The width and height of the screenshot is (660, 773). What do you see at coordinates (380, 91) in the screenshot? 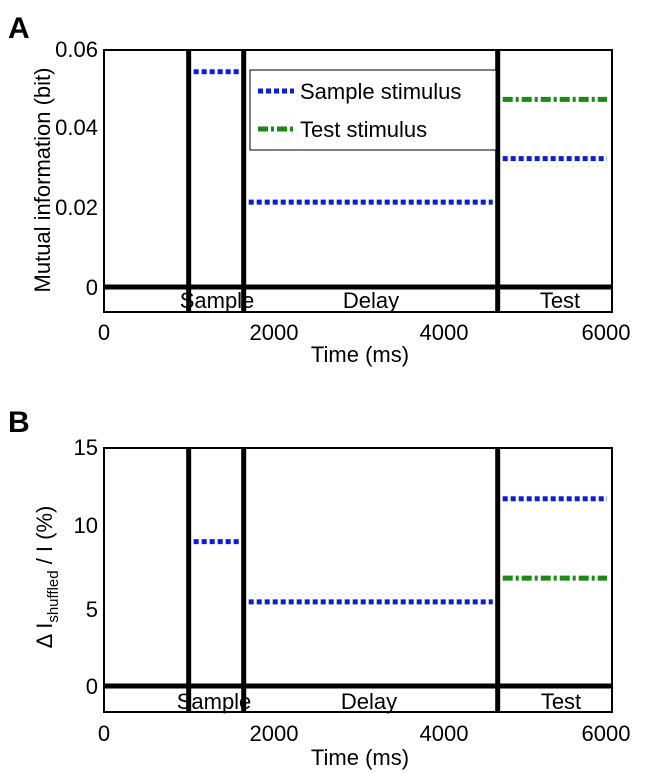
I see `legend-label-sample: Sample stimulus` at bounding box center [380, 91].